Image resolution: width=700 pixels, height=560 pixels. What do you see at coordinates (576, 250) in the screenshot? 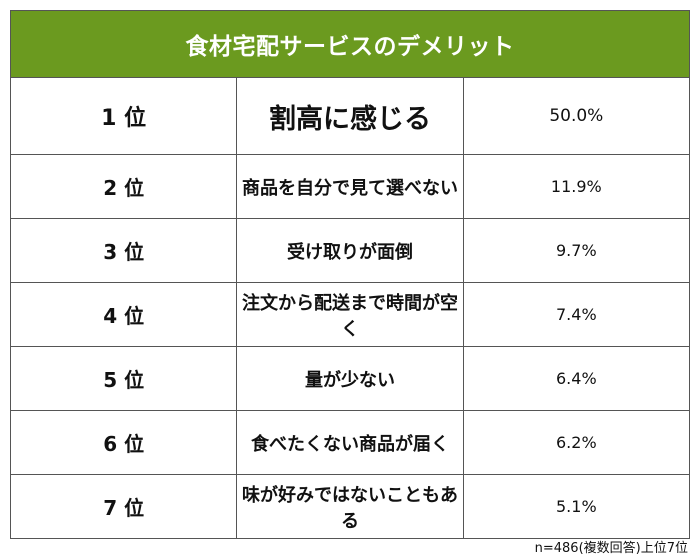
I see `percent-cell: 9.7%` at bounding box center [576, 250].